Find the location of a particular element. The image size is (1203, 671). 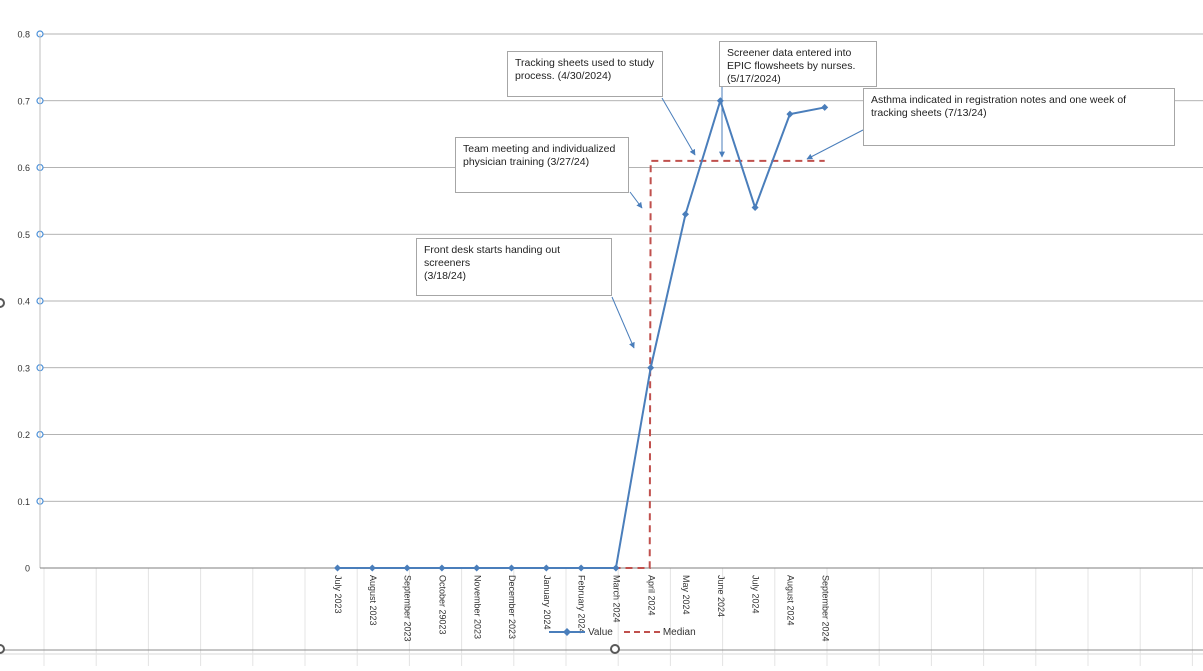

annotation-text: screeners is located at coordinates (447, 263).